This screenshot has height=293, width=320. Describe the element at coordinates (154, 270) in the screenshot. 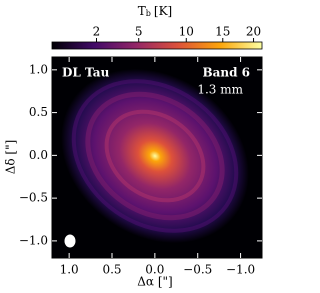

I see `x-tick-label: 0.0` at that location.